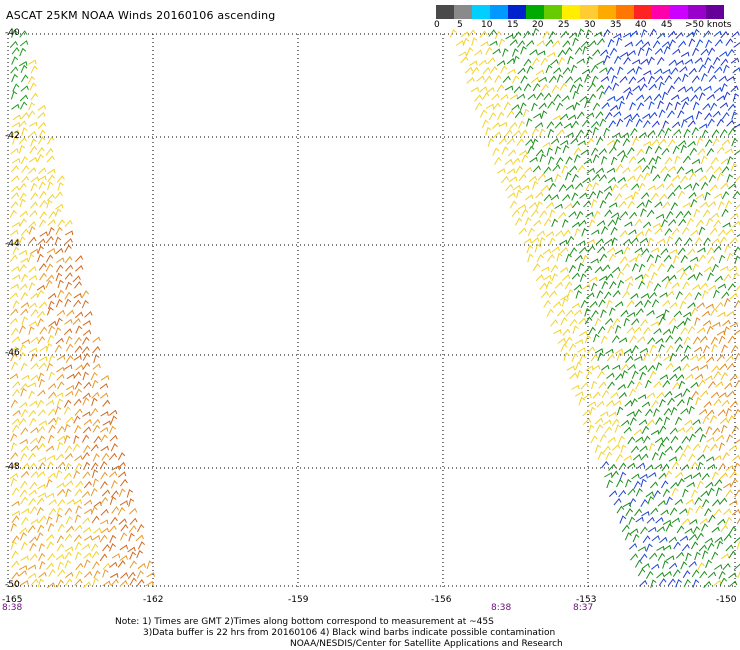 The height and width of the screenshot is (650, 740). I want to click on lat-label: -44, so click(12, 244).